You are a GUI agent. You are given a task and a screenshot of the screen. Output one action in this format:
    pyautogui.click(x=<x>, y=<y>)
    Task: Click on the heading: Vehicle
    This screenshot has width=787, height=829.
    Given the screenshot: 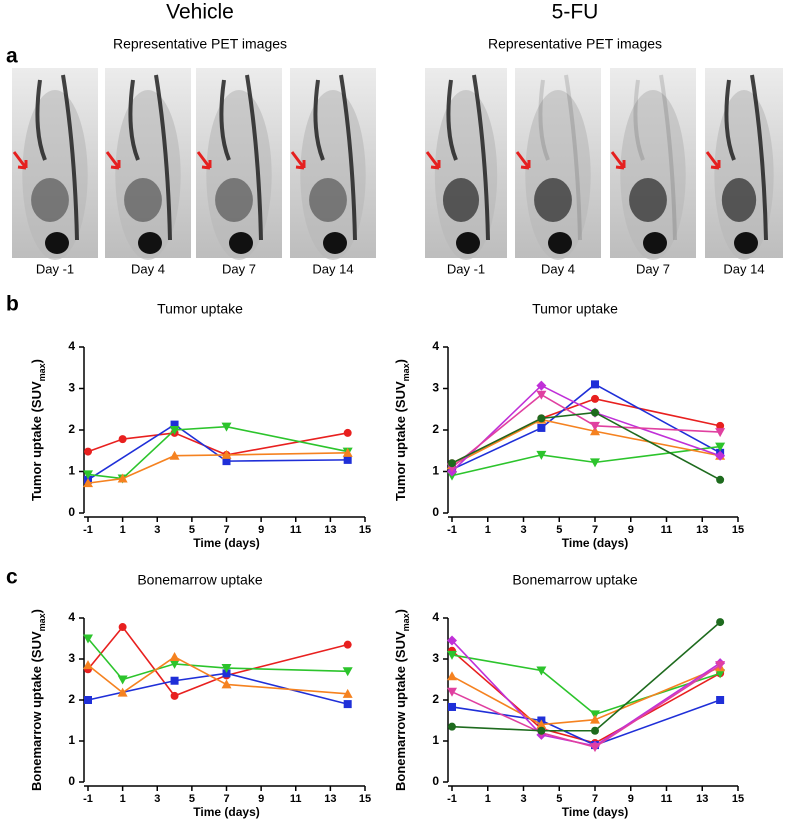 What is the action you would take?
    pyautogui.click(x=200, y=12)
    